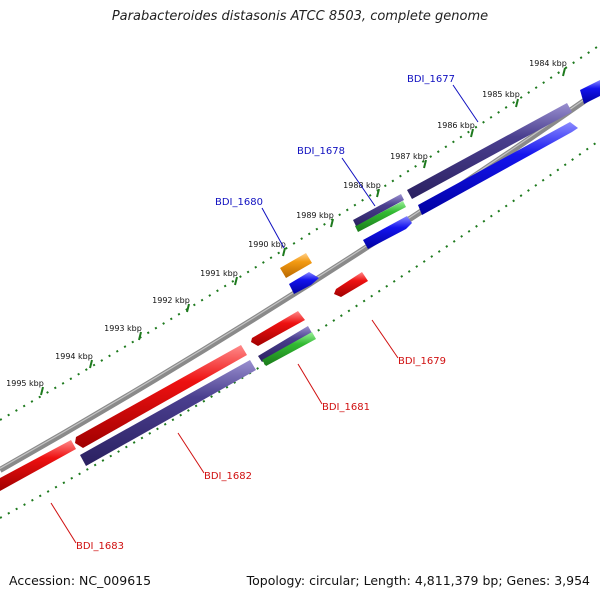  What do you see at coordinates (304, 283) in the screenshot?
I see `gene-bdi-1680-bar` at bounding box center [304, 283].